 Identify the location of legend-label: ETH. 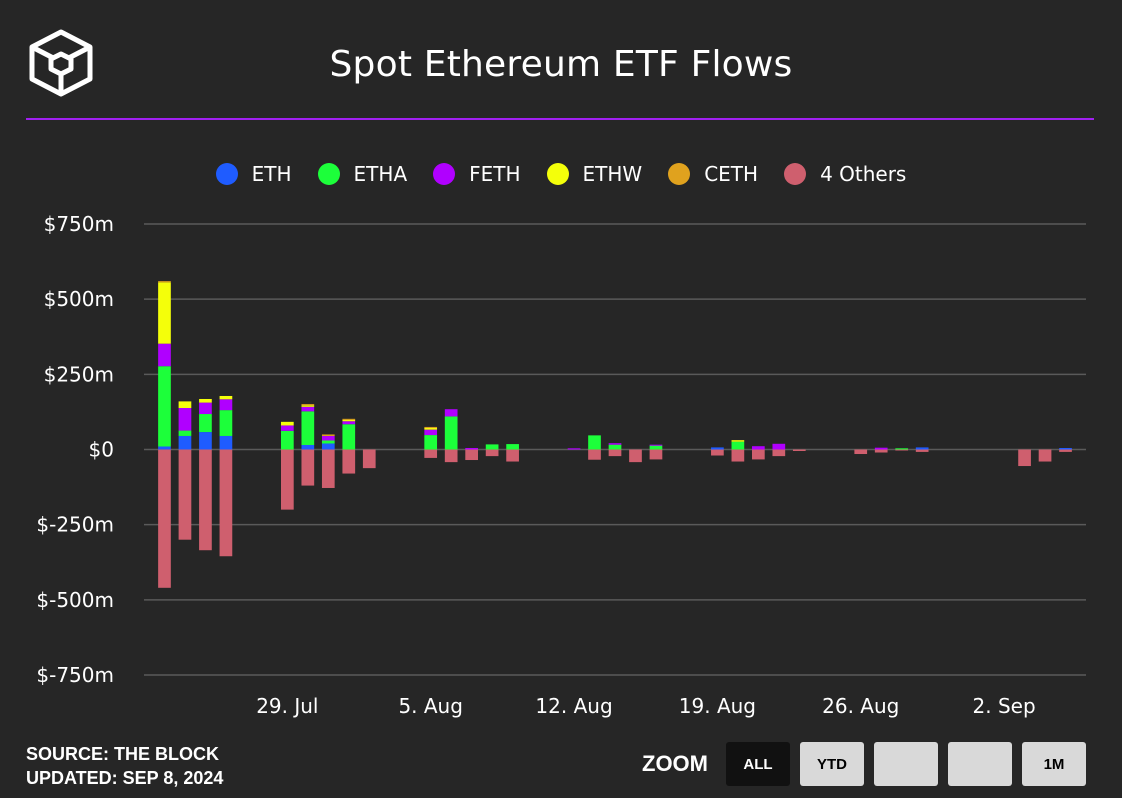
(271, 174).